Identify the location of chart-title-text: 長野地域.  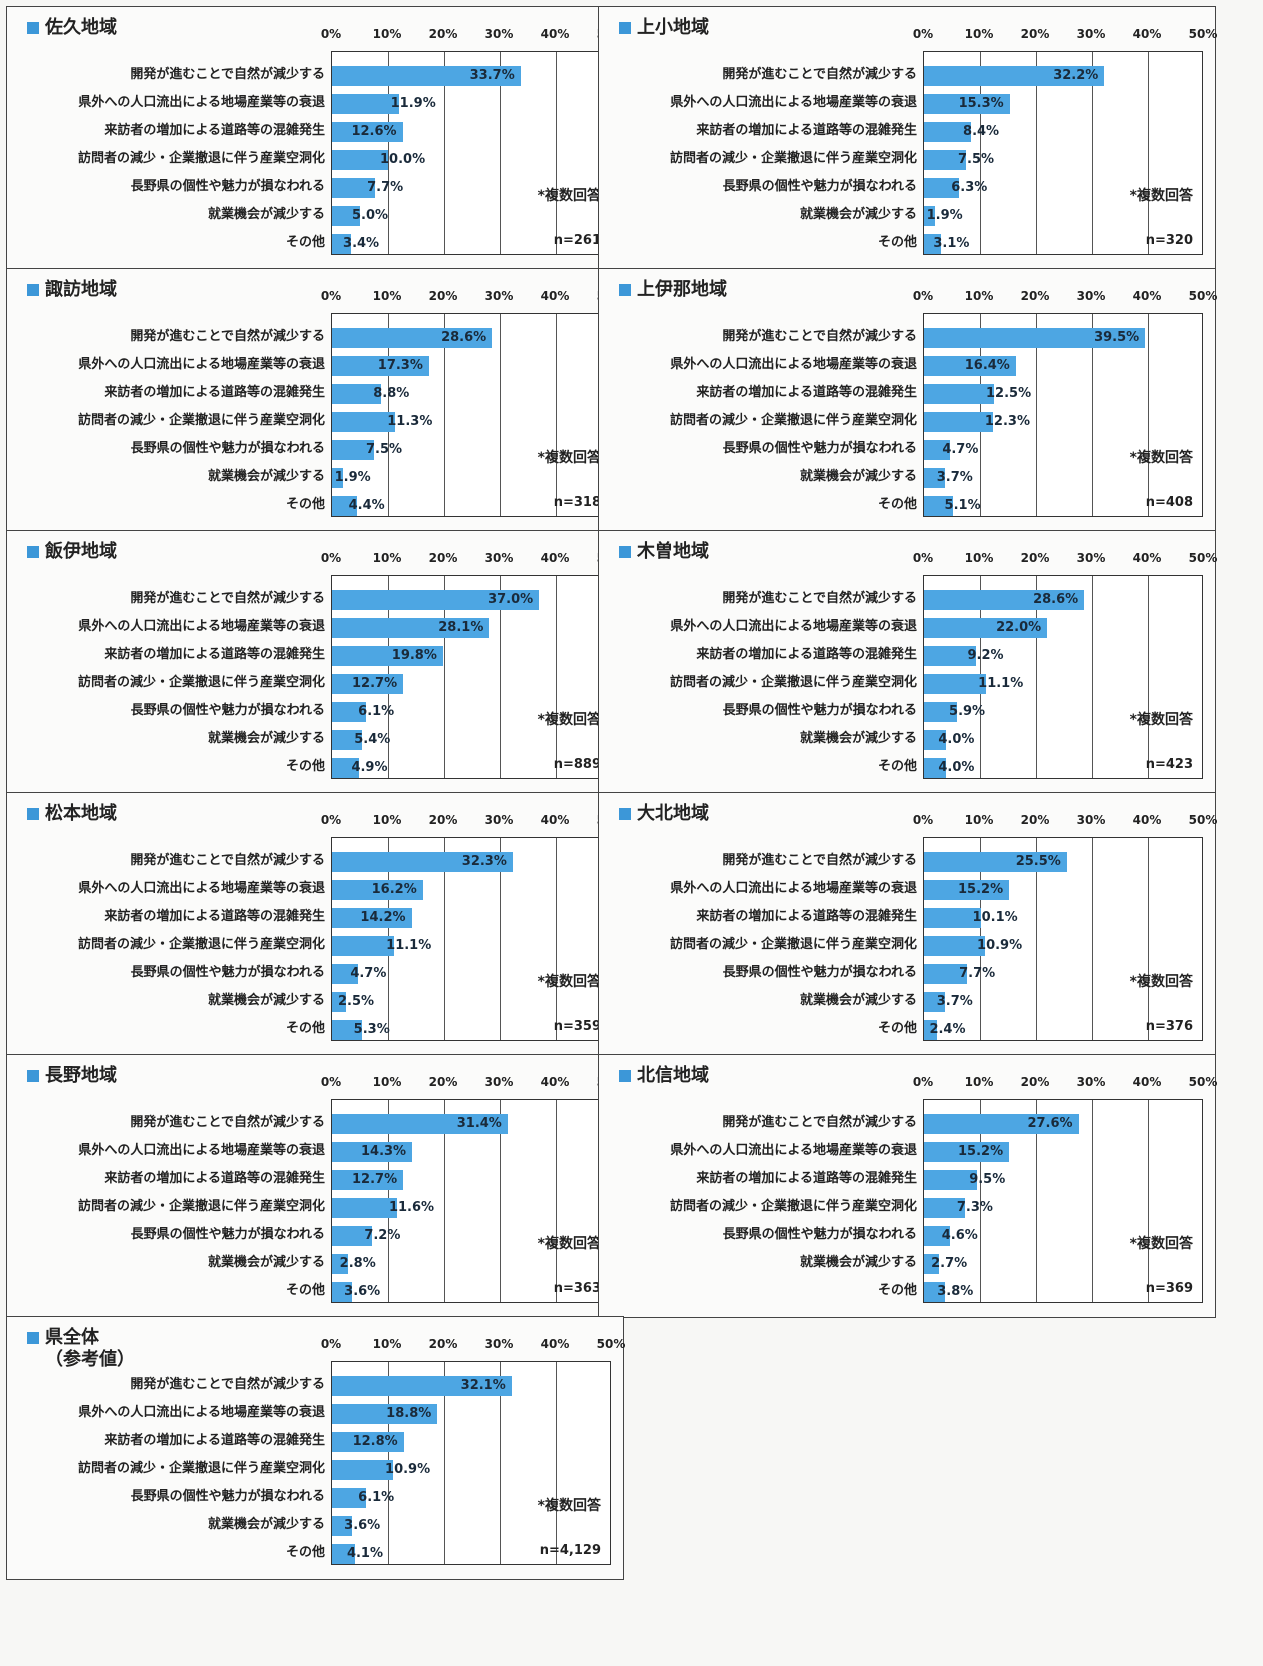
(81, 1075).